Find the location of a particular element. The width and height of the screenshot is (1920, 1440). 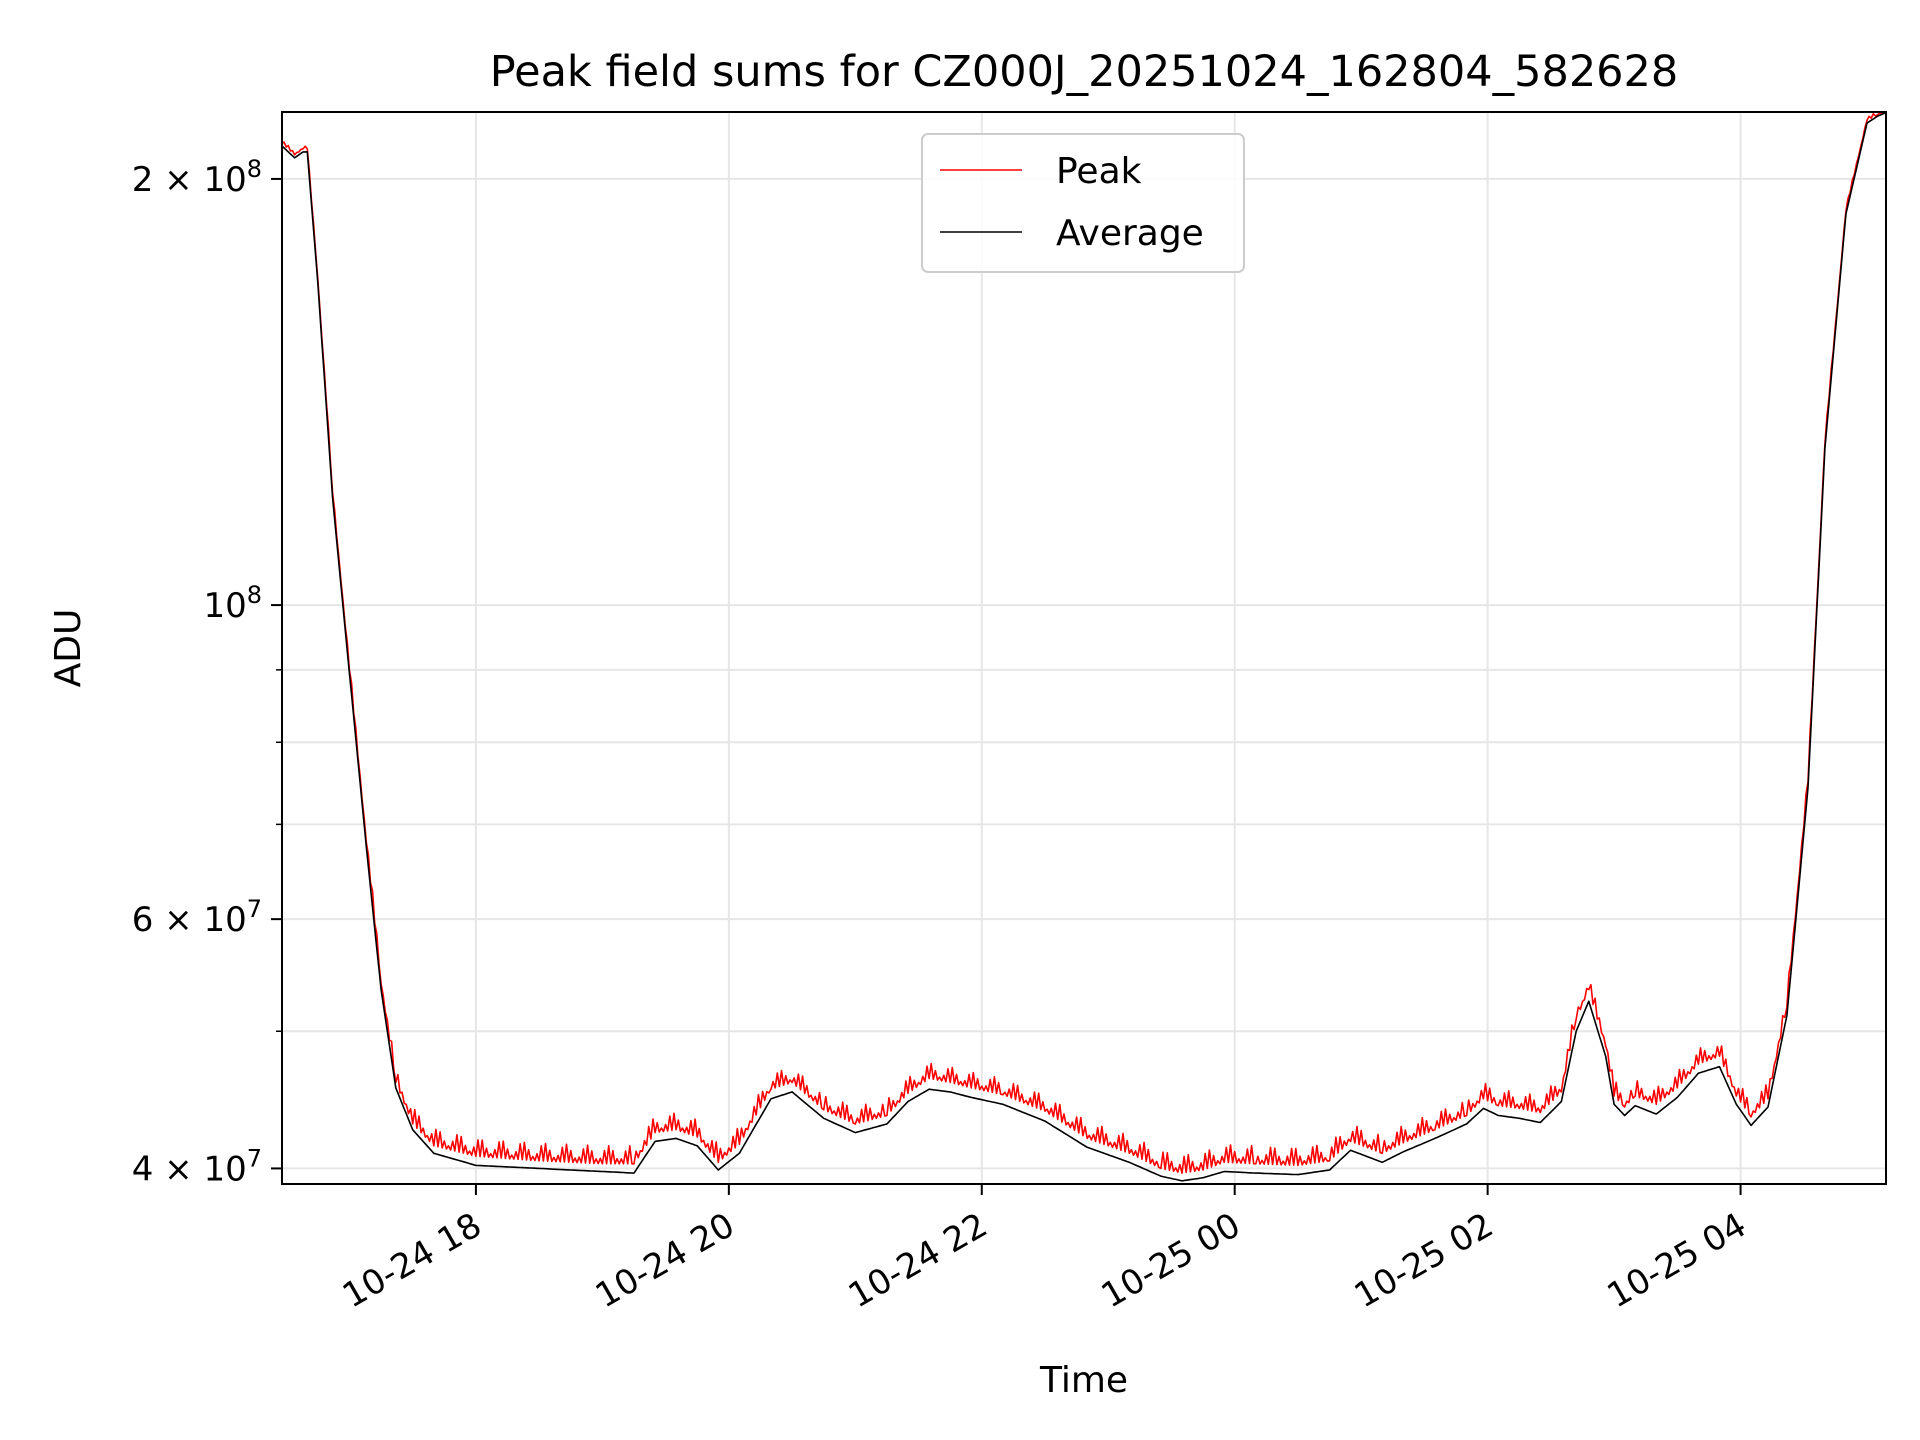

y-tick-label: 108 is located at coordinates (232, 603).